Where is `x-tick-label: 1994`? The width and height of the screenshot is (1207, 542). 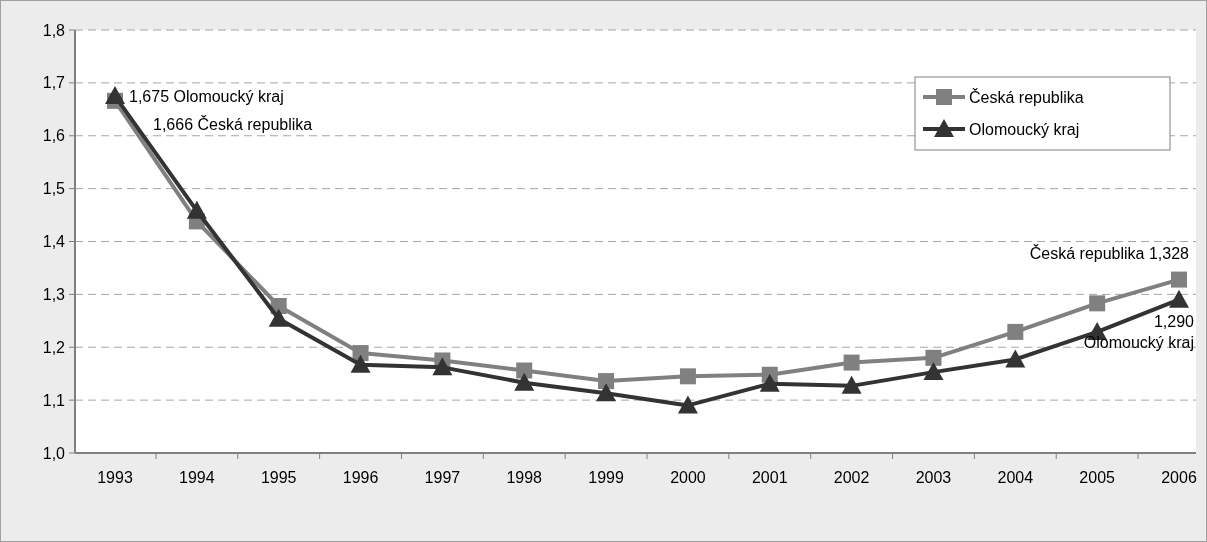
x-tick-label: 1994 is located at coordinates (197, 477).